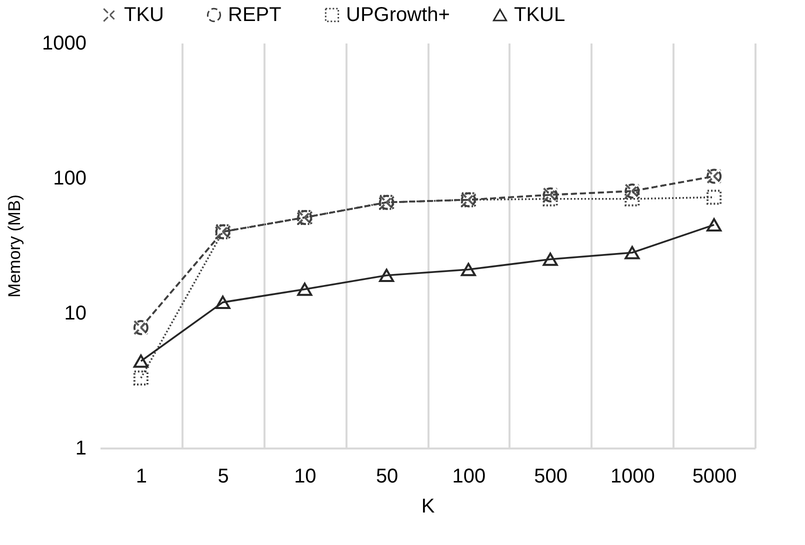 Image resolution: width=805 pixels, height=545 pixels. Describe the element at coordinates (305, 477) in the screenshot. I see `x-tick-label: 10` at that location.